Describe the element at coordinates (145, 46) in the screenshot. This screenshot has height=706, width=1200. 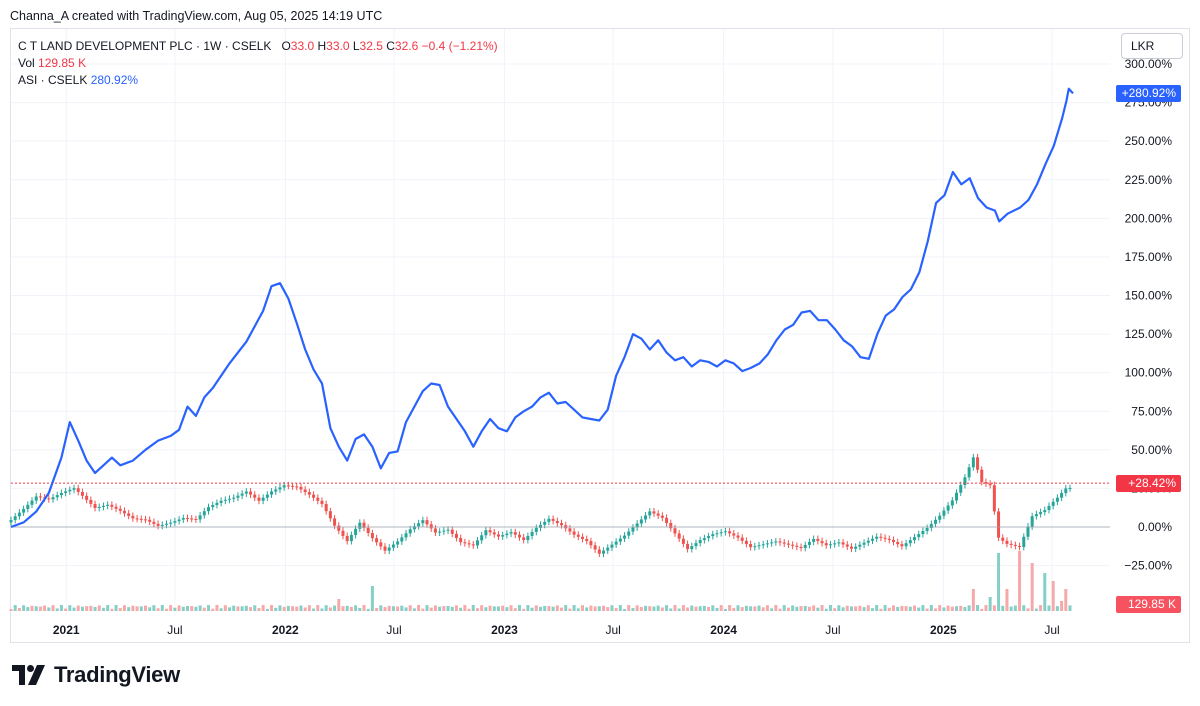
I see `legend-symbol: C T LAND DEVELOPMENT PLC · 1W · CSELK` at that location.